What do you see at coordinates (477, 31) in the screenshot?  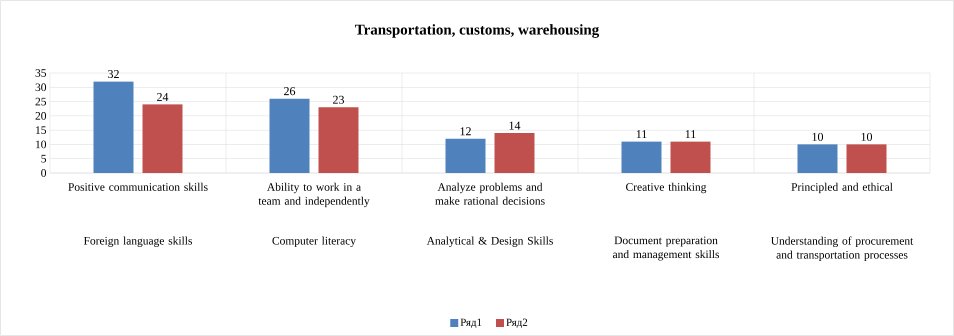 I see `chart-title: Transportation, customs, warehousing` at bounding box center [477, 31].